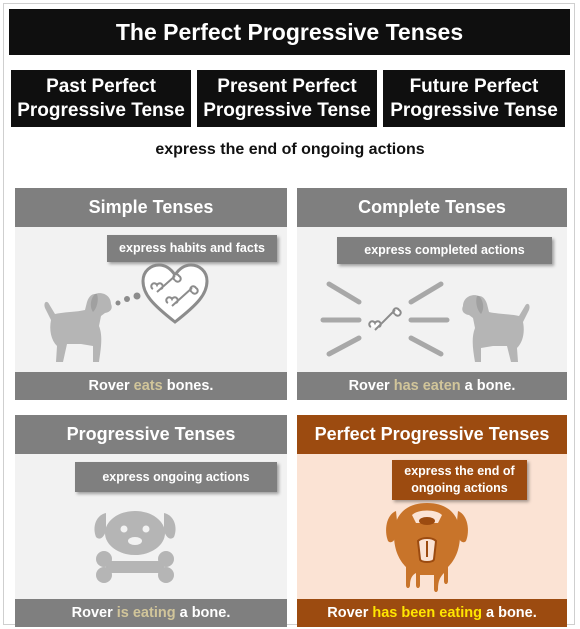 This screenshot has height=629, width=580. What do you see at coordinates (427, 547) in the screenshot?
I see `drooling-dog-icon` at bounding box center [427, 547].